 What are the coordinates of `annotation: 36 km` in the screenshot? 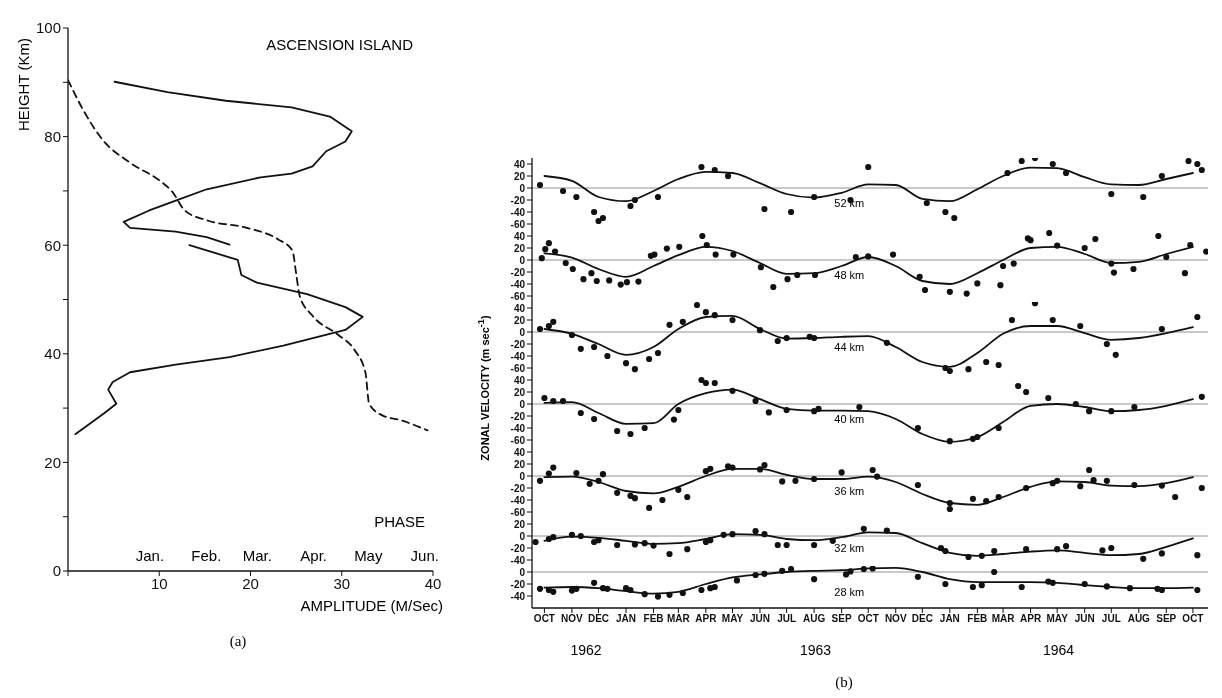 It's located at (849, 490).